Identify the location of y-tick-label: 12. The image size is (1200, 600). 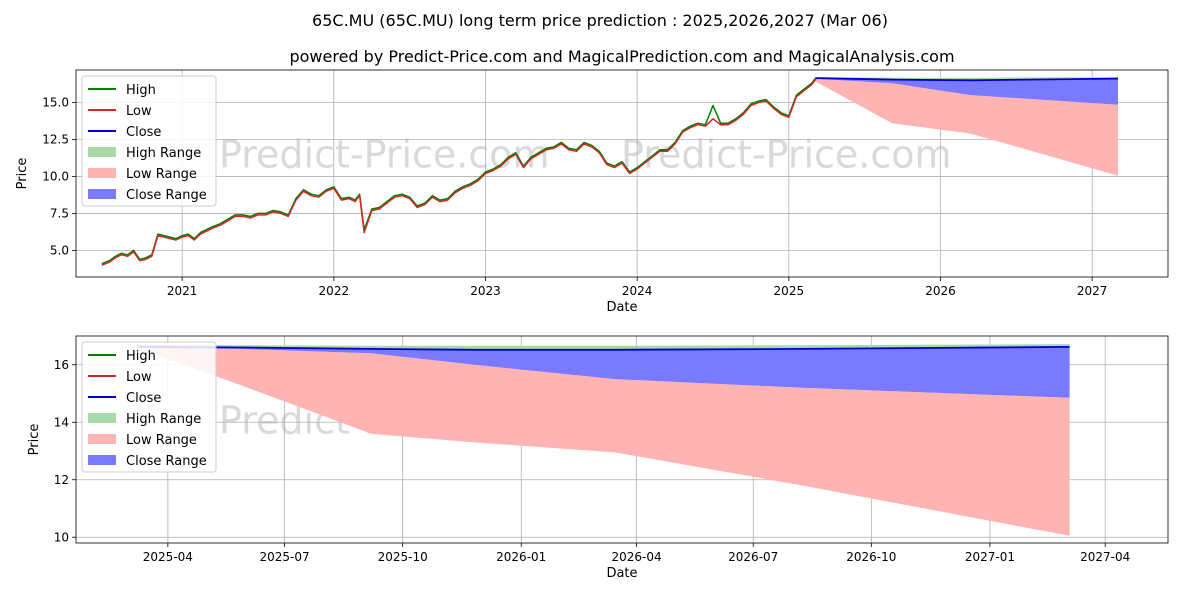
(61, 480).